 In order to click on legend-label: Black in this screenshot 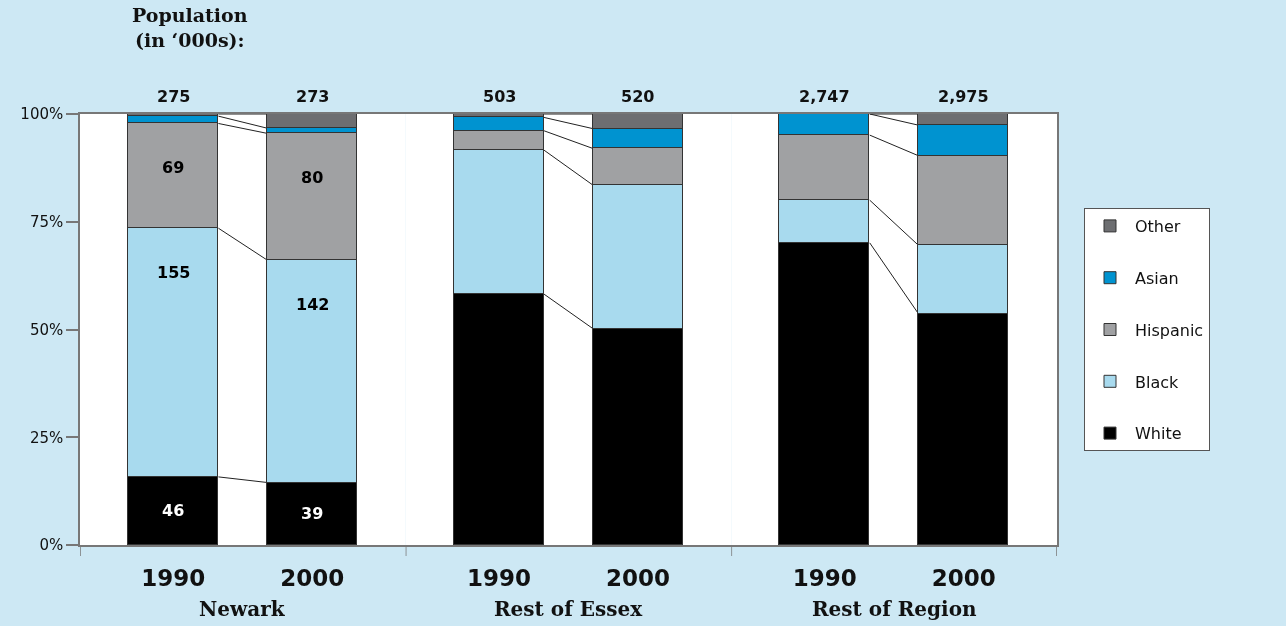, I will do `click(1157, 382)`.